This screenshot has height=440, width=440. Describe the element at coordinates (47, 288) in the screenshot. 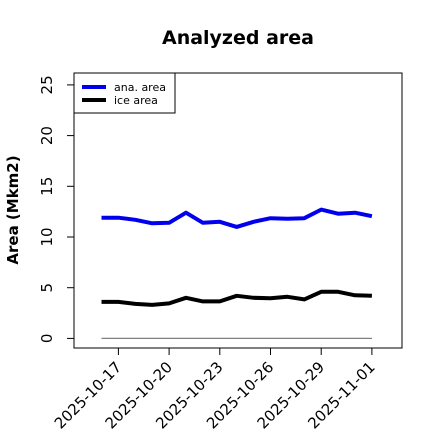

I see `y-tick-label: 5` at that location.